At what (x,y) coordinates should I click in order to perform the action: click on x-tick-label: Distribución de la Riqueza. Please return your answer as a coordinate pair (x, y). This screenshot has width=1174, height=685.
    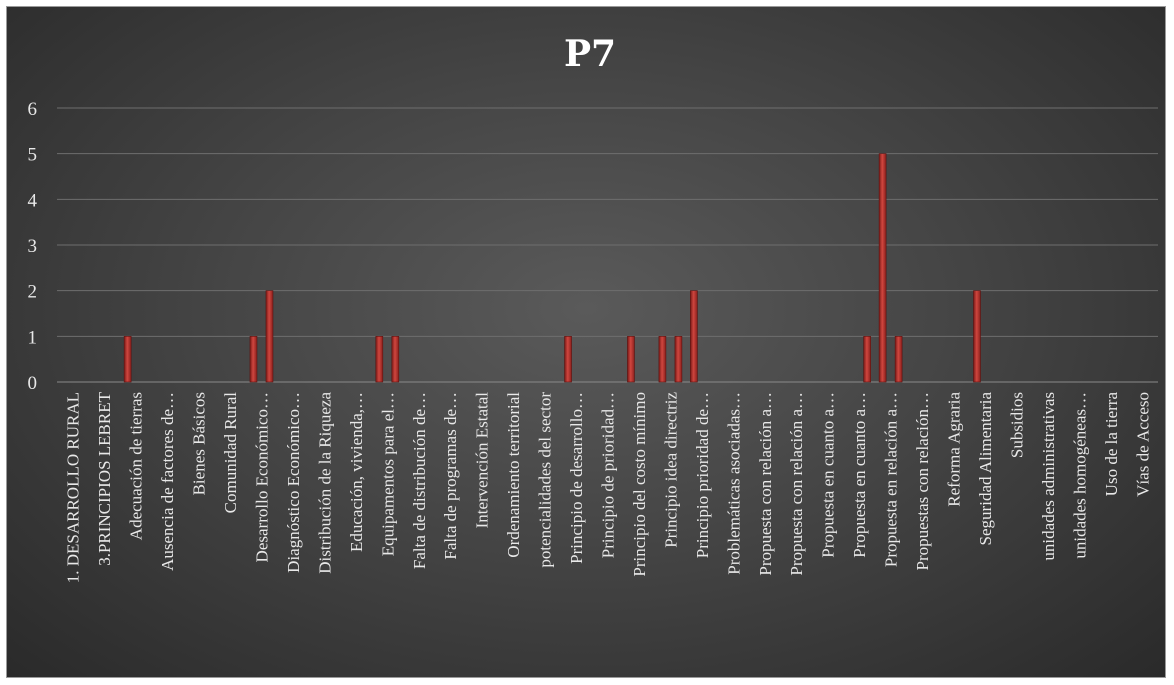
    Looking at the image, I should click on (324, 483).